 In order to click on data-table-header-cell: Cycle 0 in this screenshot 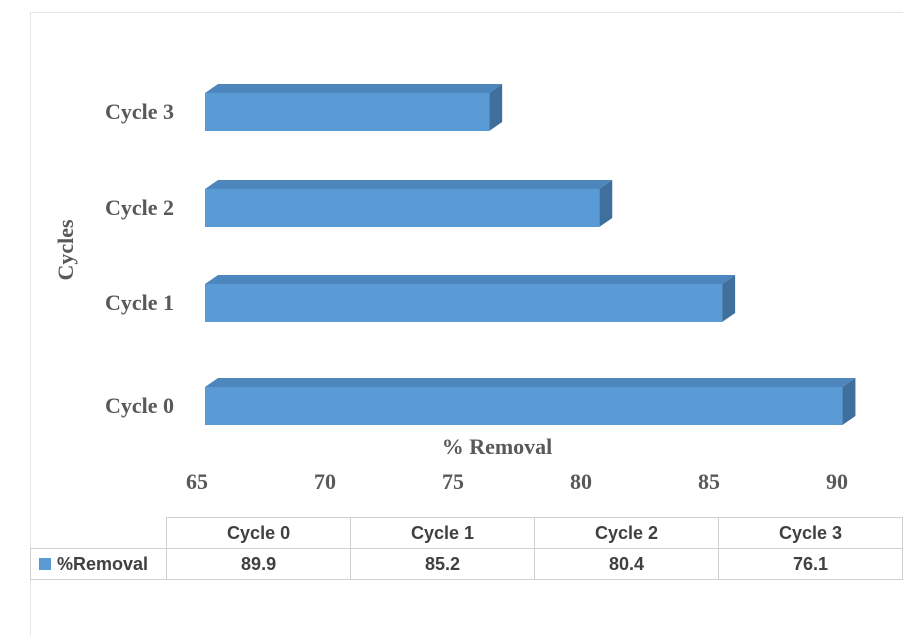, I will do `click(259, 533)`.